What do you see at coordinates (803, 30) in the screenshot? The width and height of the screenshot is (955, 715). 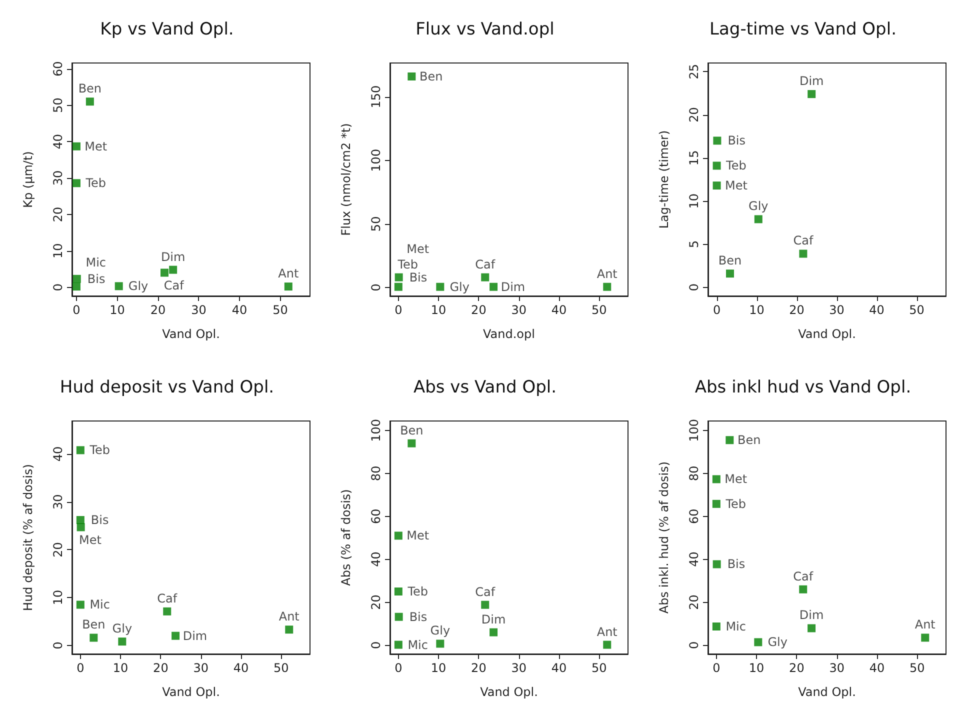 I see `chart-title: Lag-time vs Vand Opl.` at bounding box center [803, 30].